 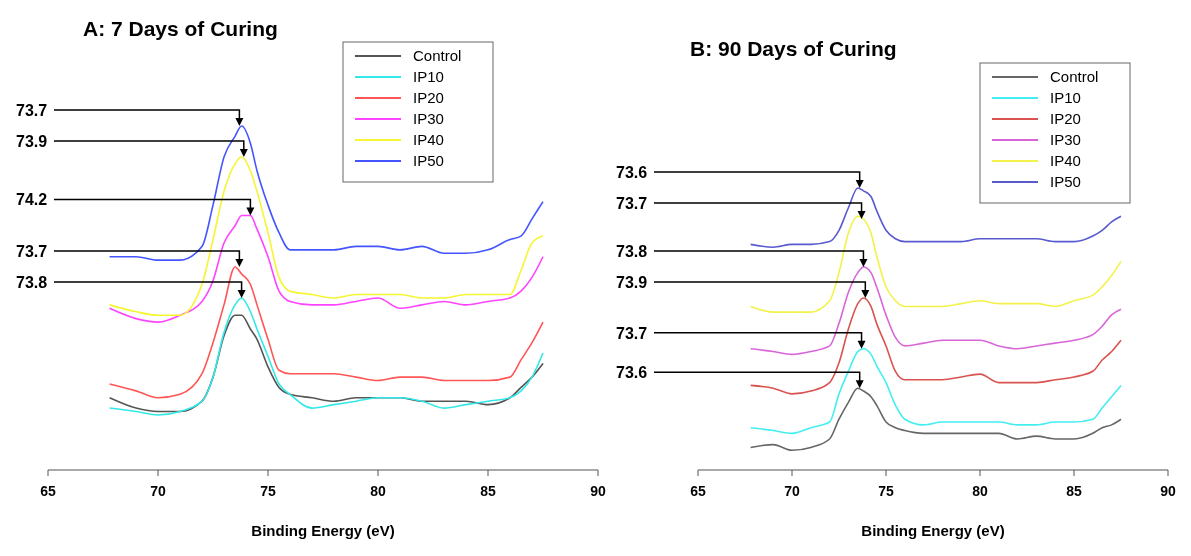 I want to click on annotation: 74.2, so click(x=32, y=200).